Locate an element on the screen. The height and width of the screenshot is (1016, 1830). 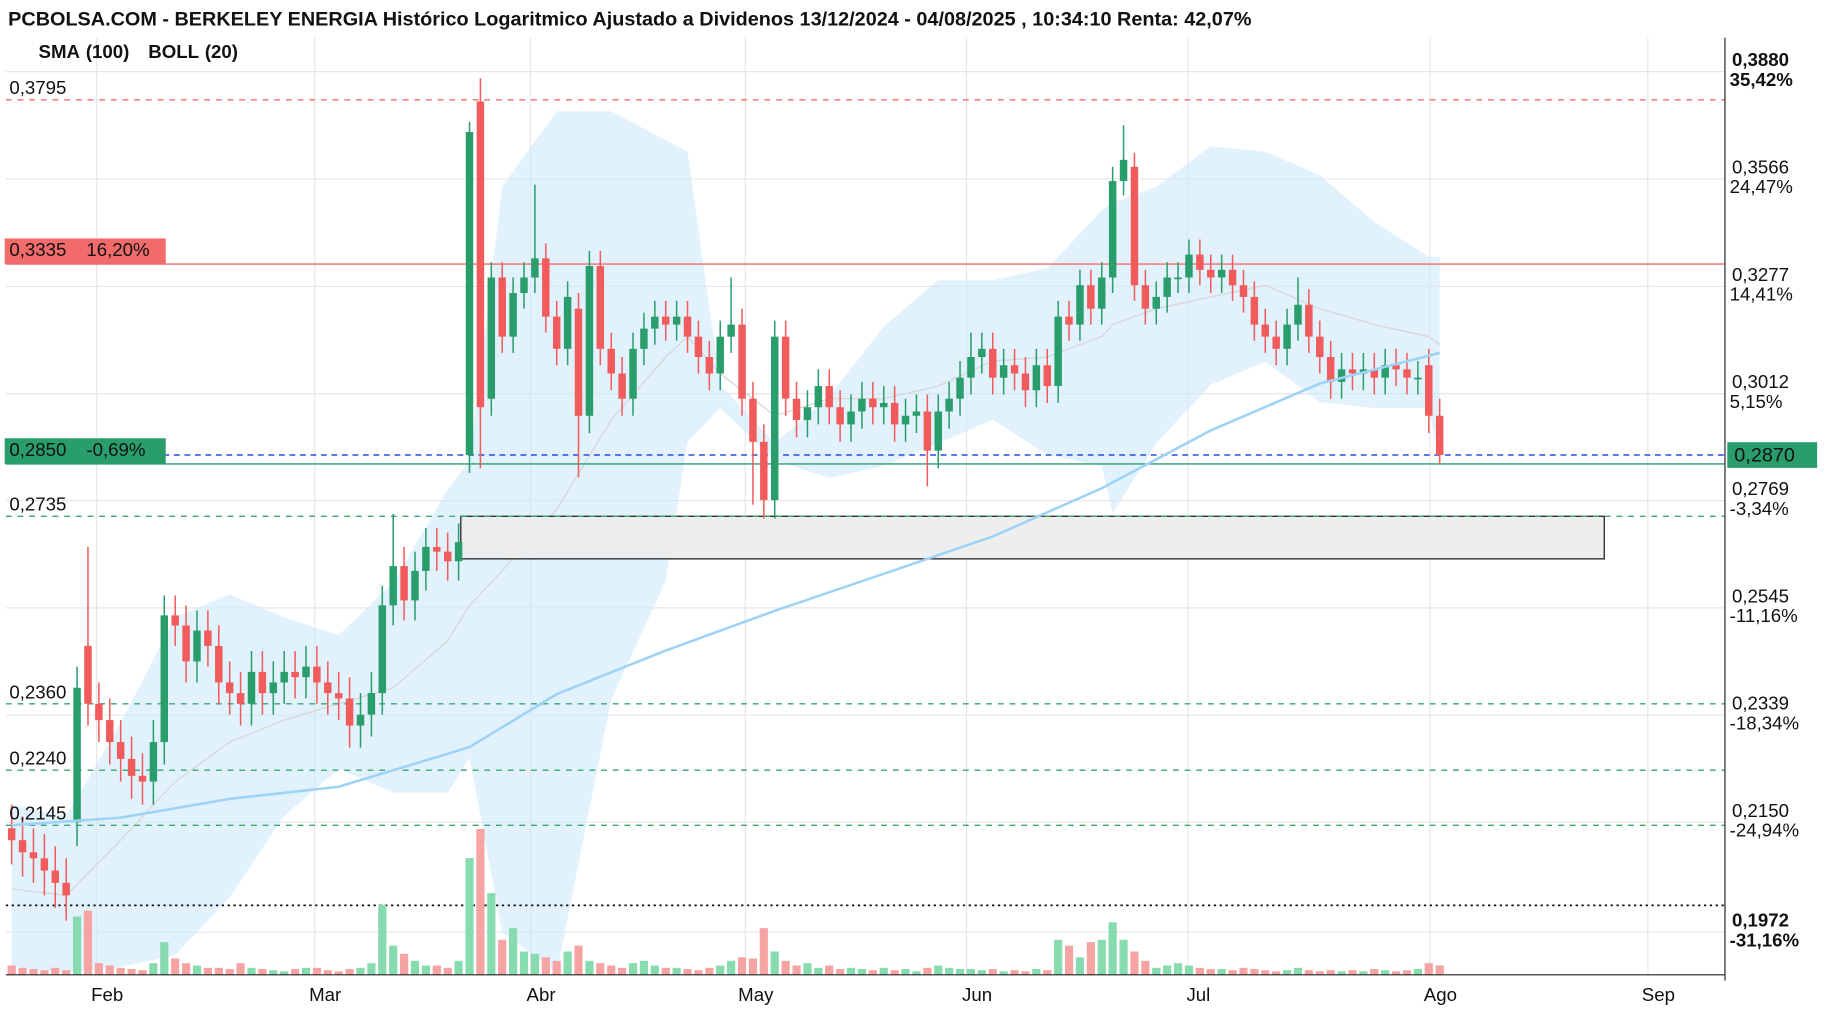
level-label: 0,3795 is located at coordinates (37, 87).